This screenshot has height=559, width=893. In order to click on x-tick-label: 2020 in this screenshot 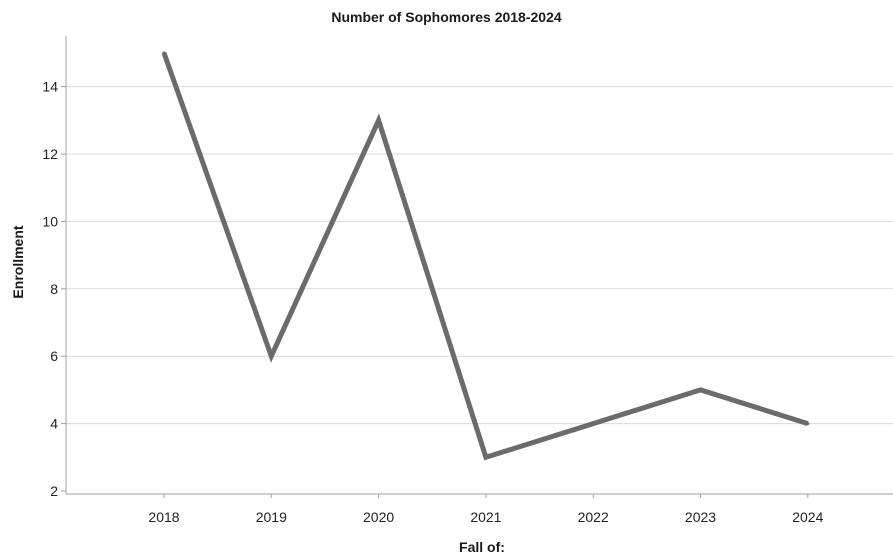, I will do `click(378, 517)`.